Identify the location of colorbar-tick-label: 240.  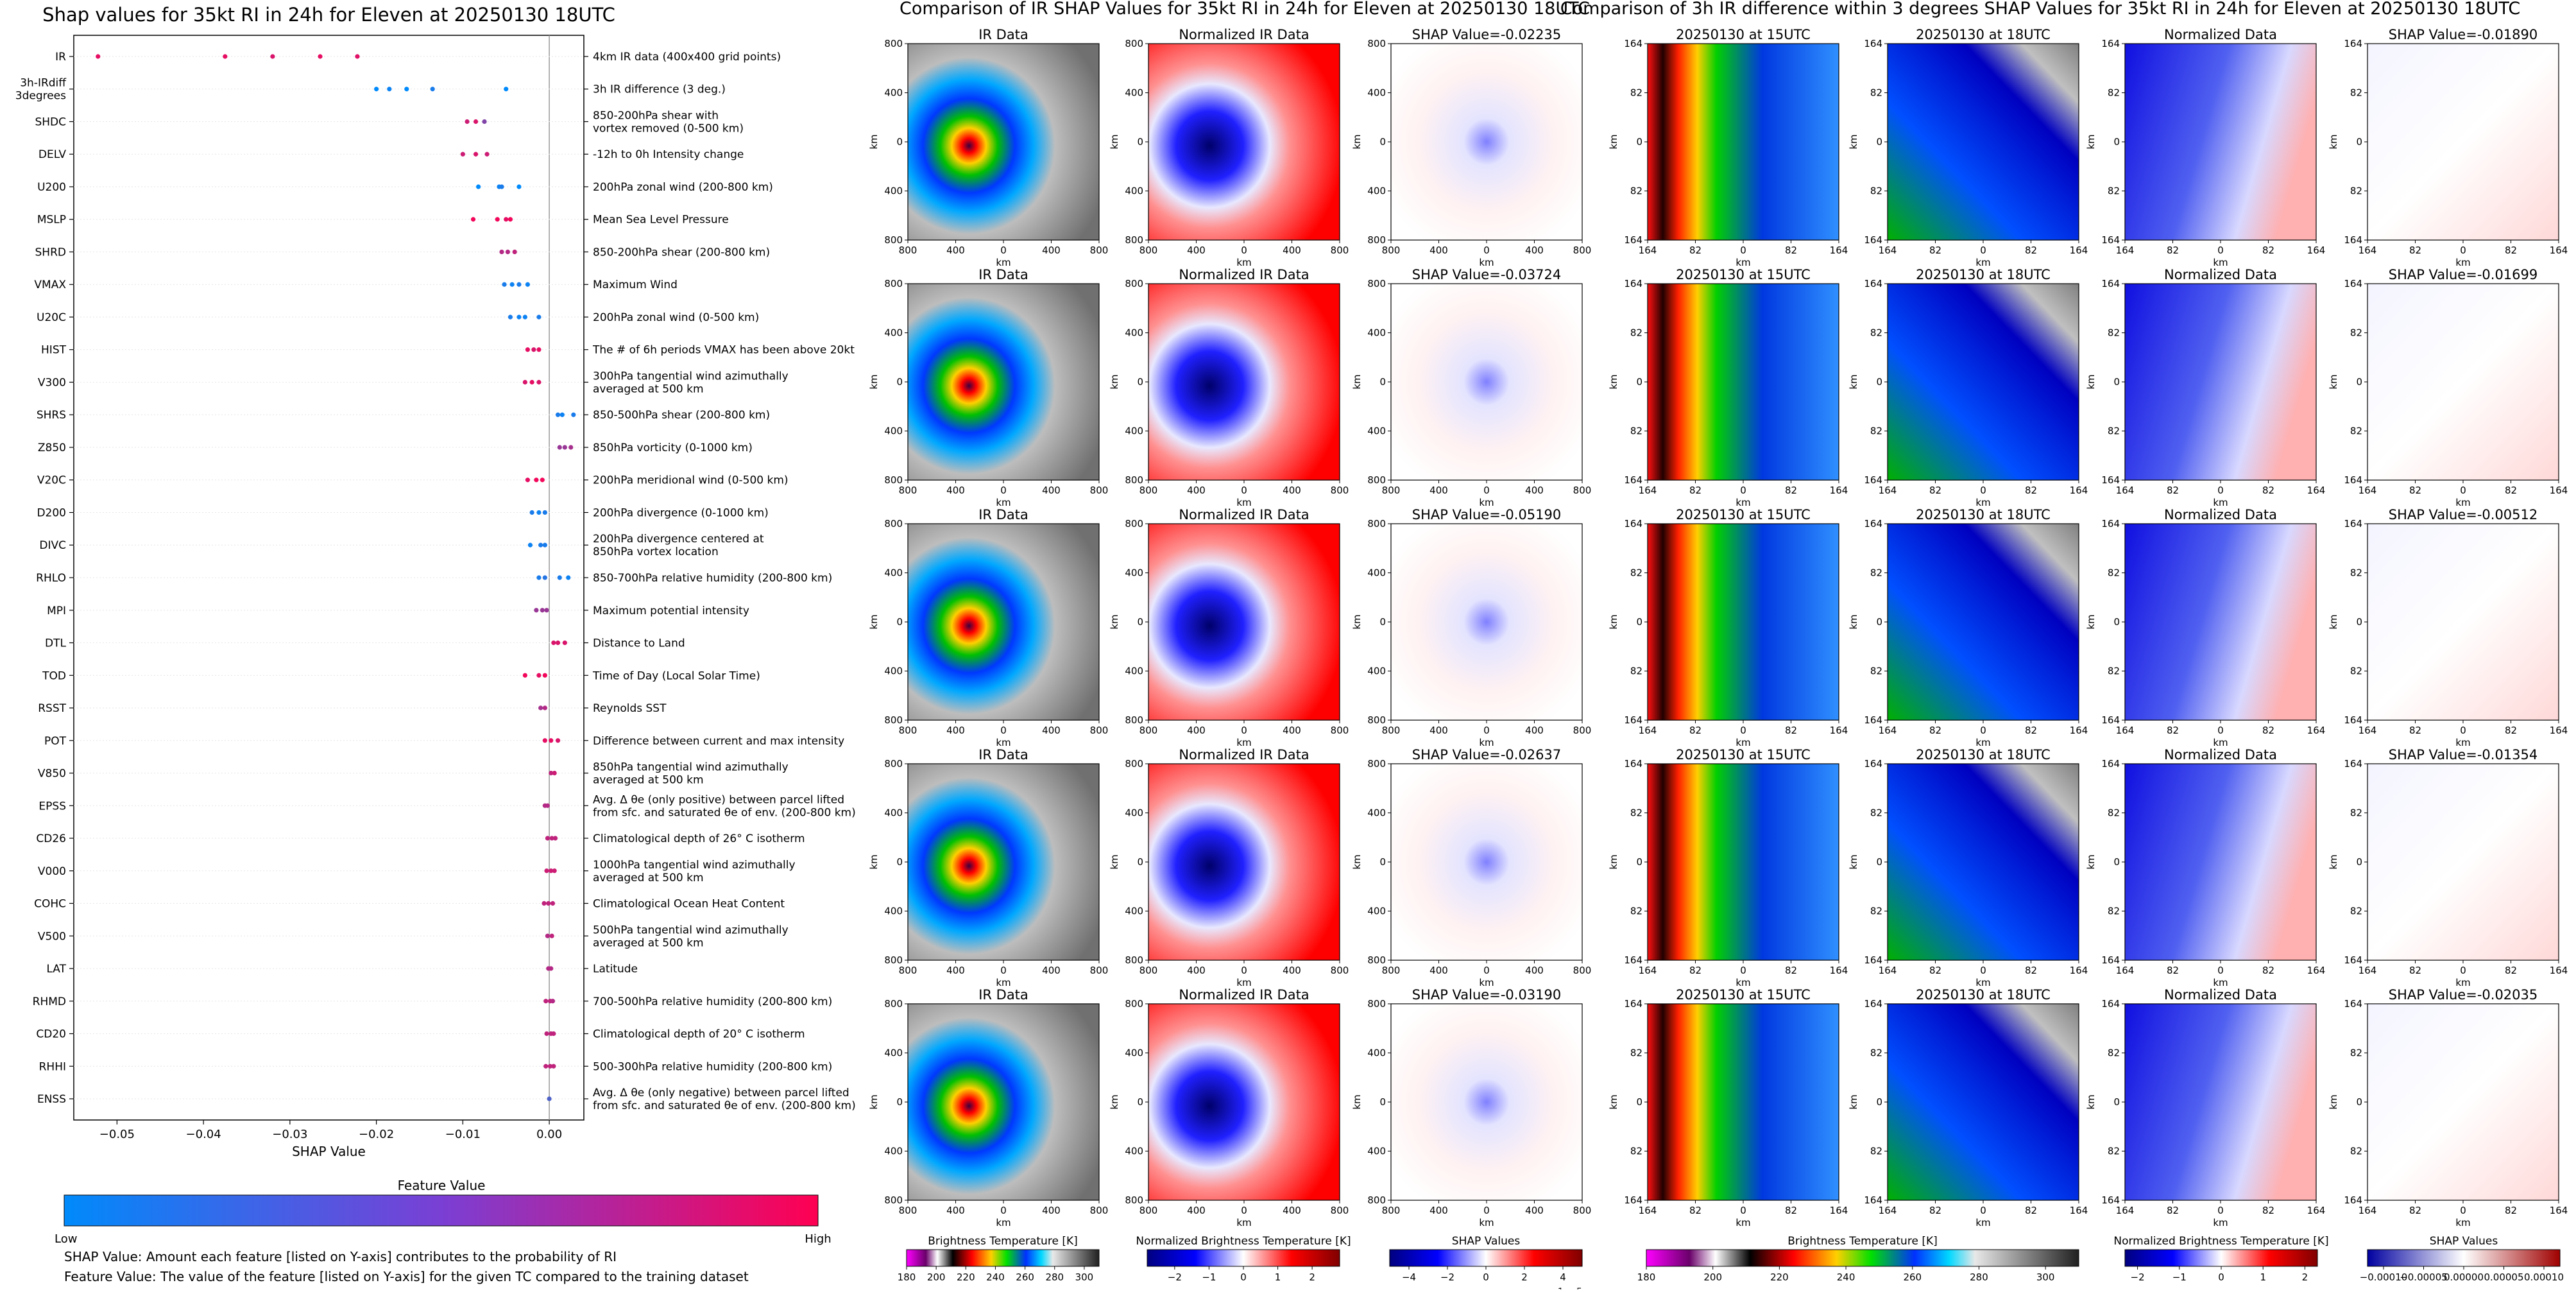
(1846, 1277).